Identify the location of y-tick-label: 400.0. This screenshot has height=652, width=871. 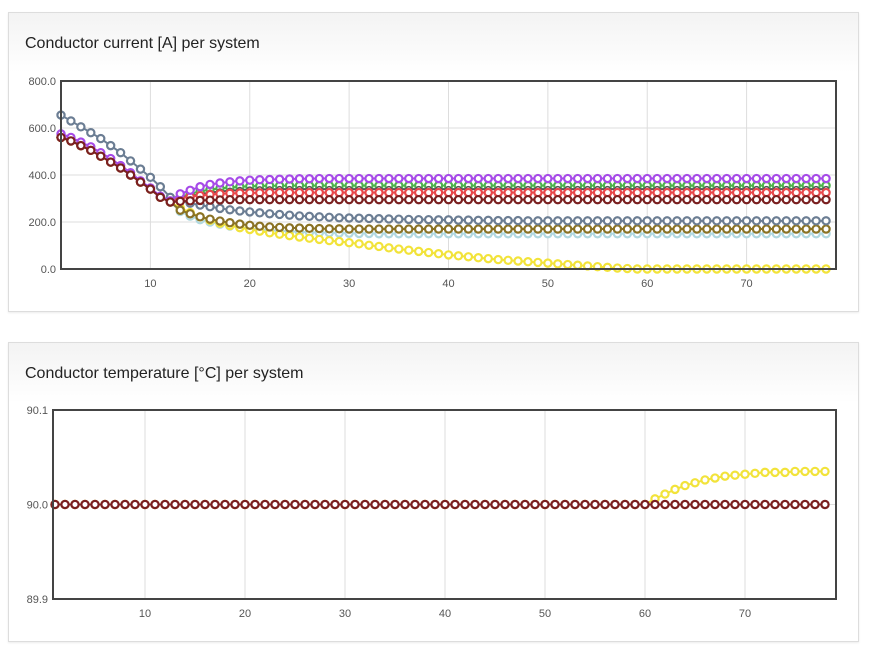
(42, 176).